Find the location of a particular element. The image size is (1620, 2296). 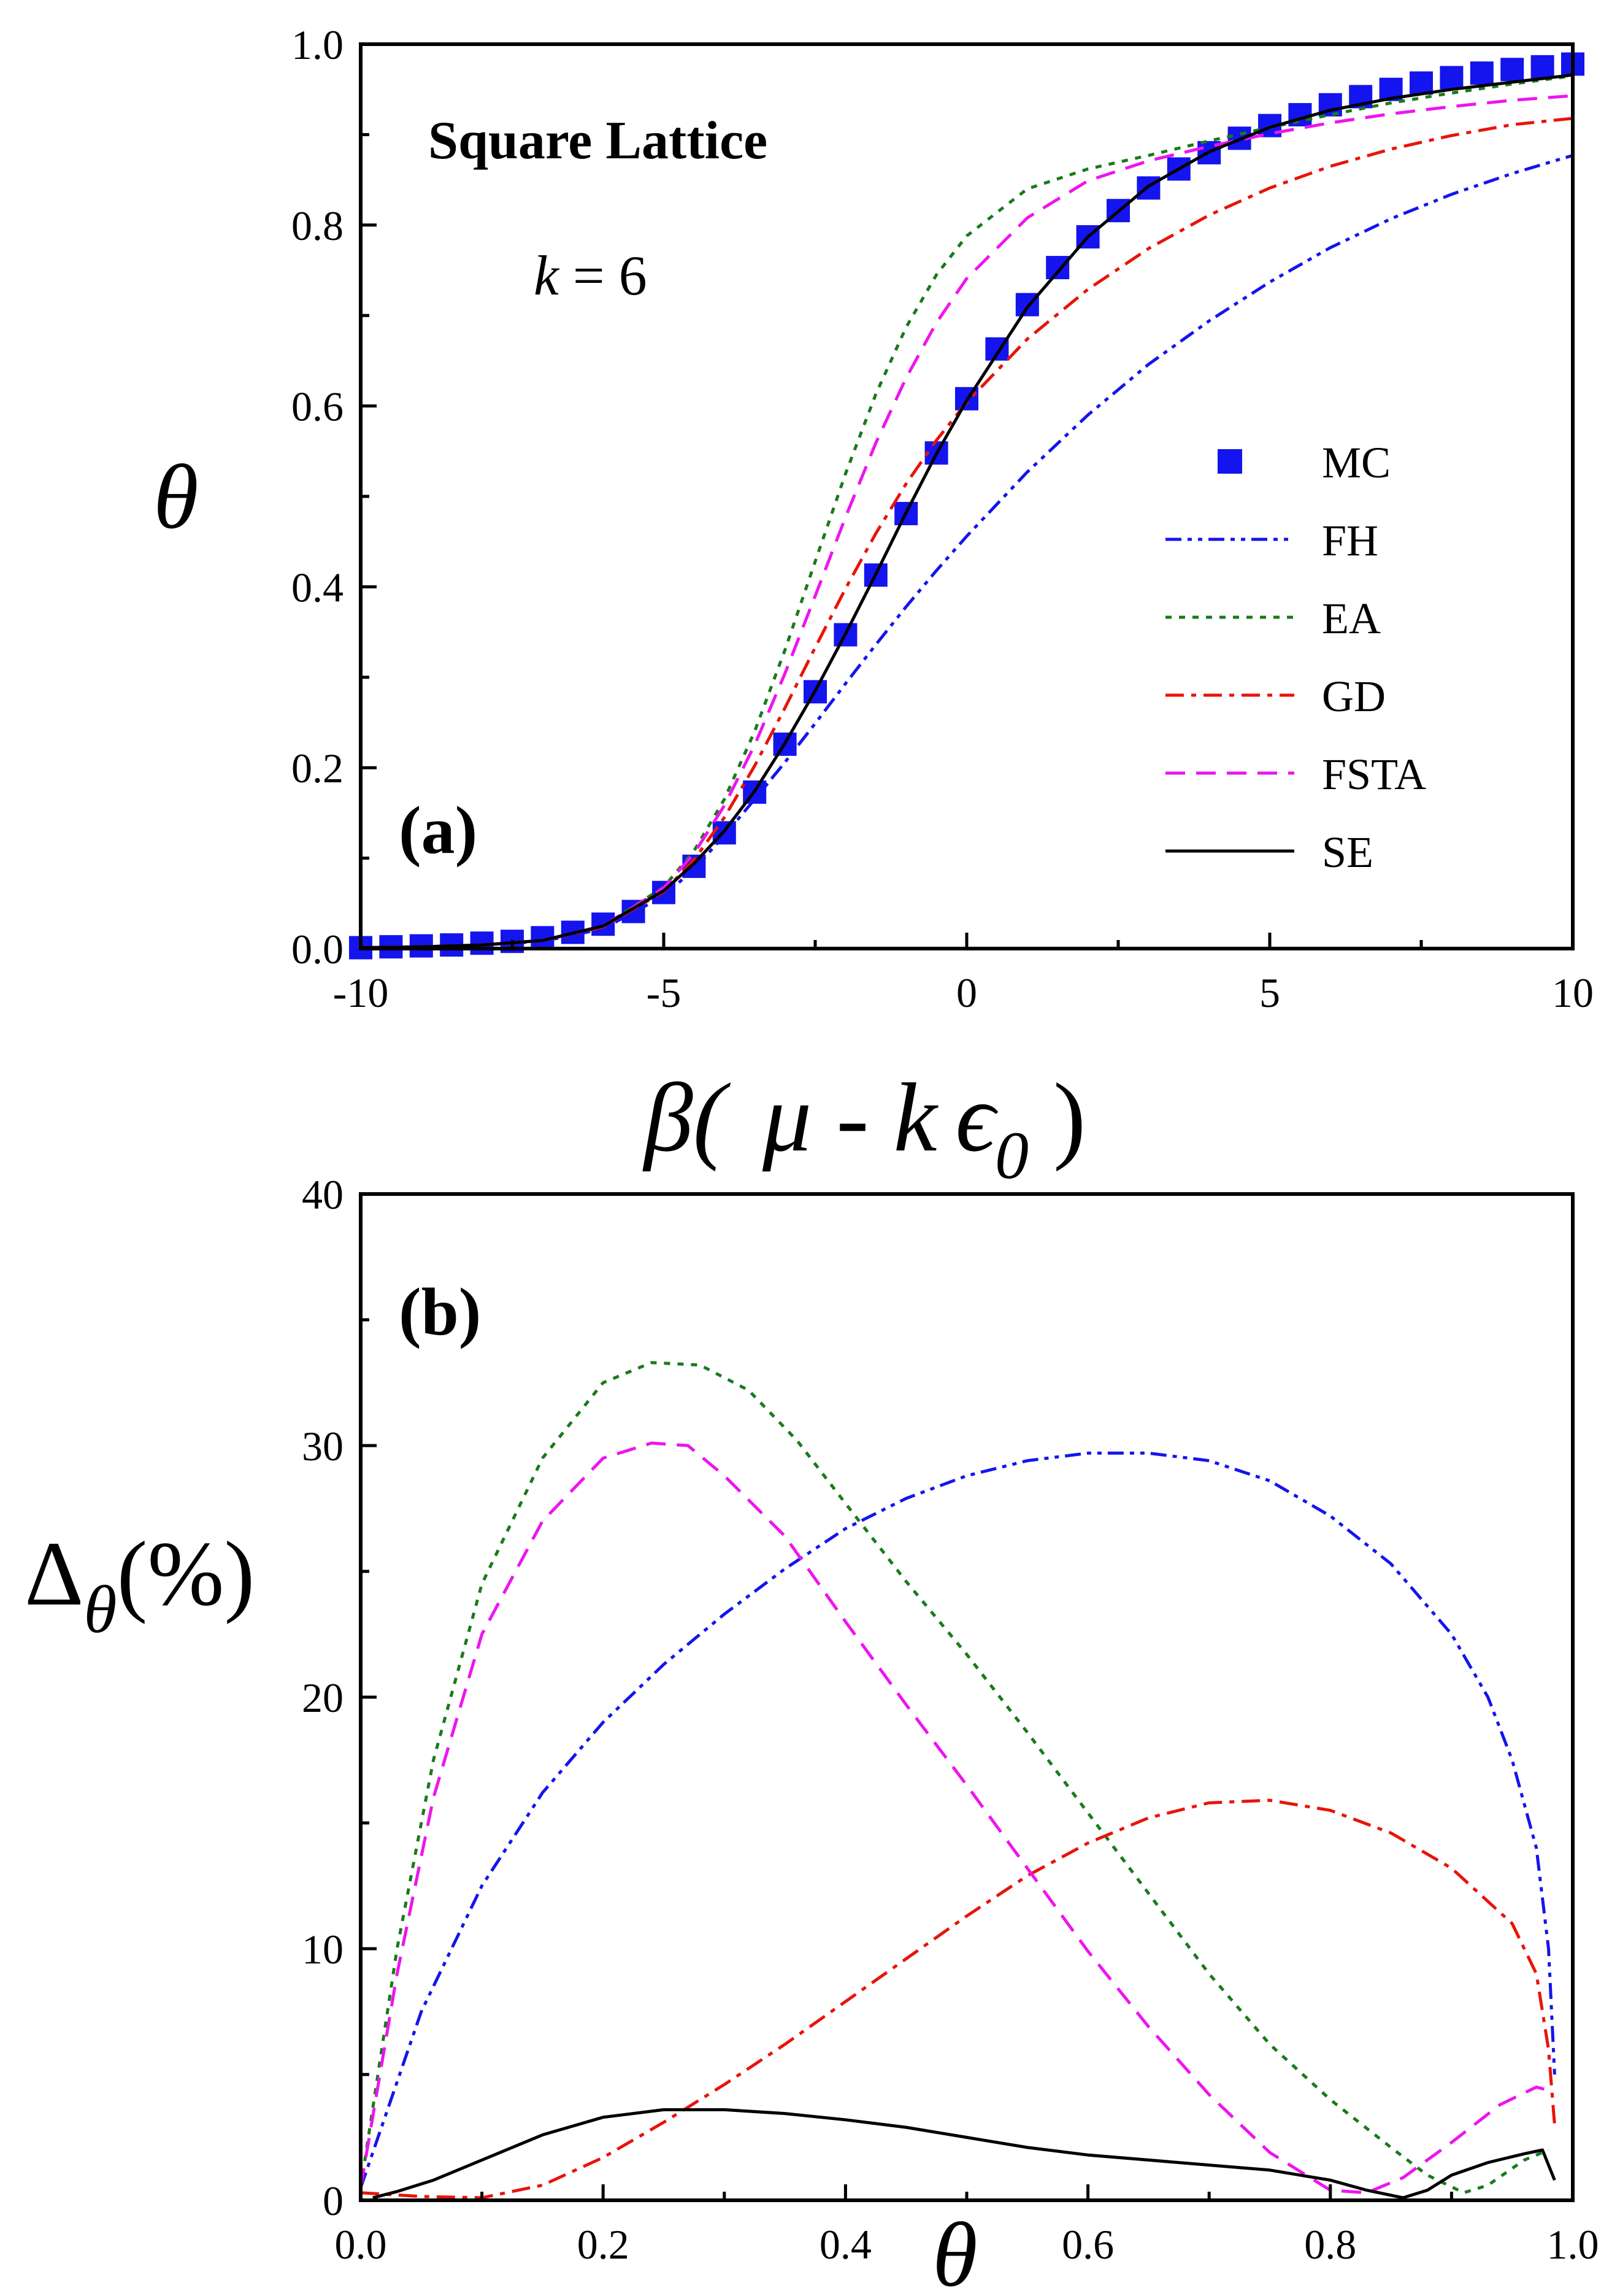

panel-b-y-axis-label: Δθ(%) is located at coordinates (140, 1585).